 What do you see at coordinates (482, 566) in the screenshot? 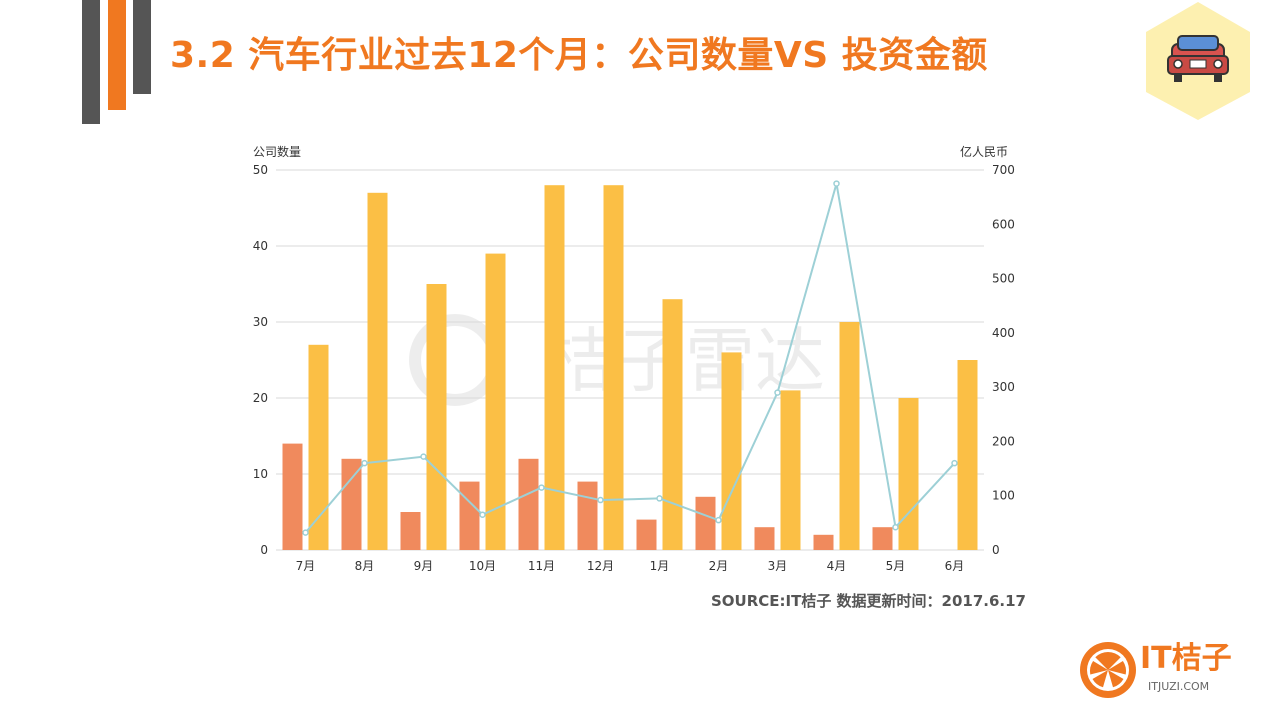
I see `x-tick-label: 10月` at bounding box center [482, 566].